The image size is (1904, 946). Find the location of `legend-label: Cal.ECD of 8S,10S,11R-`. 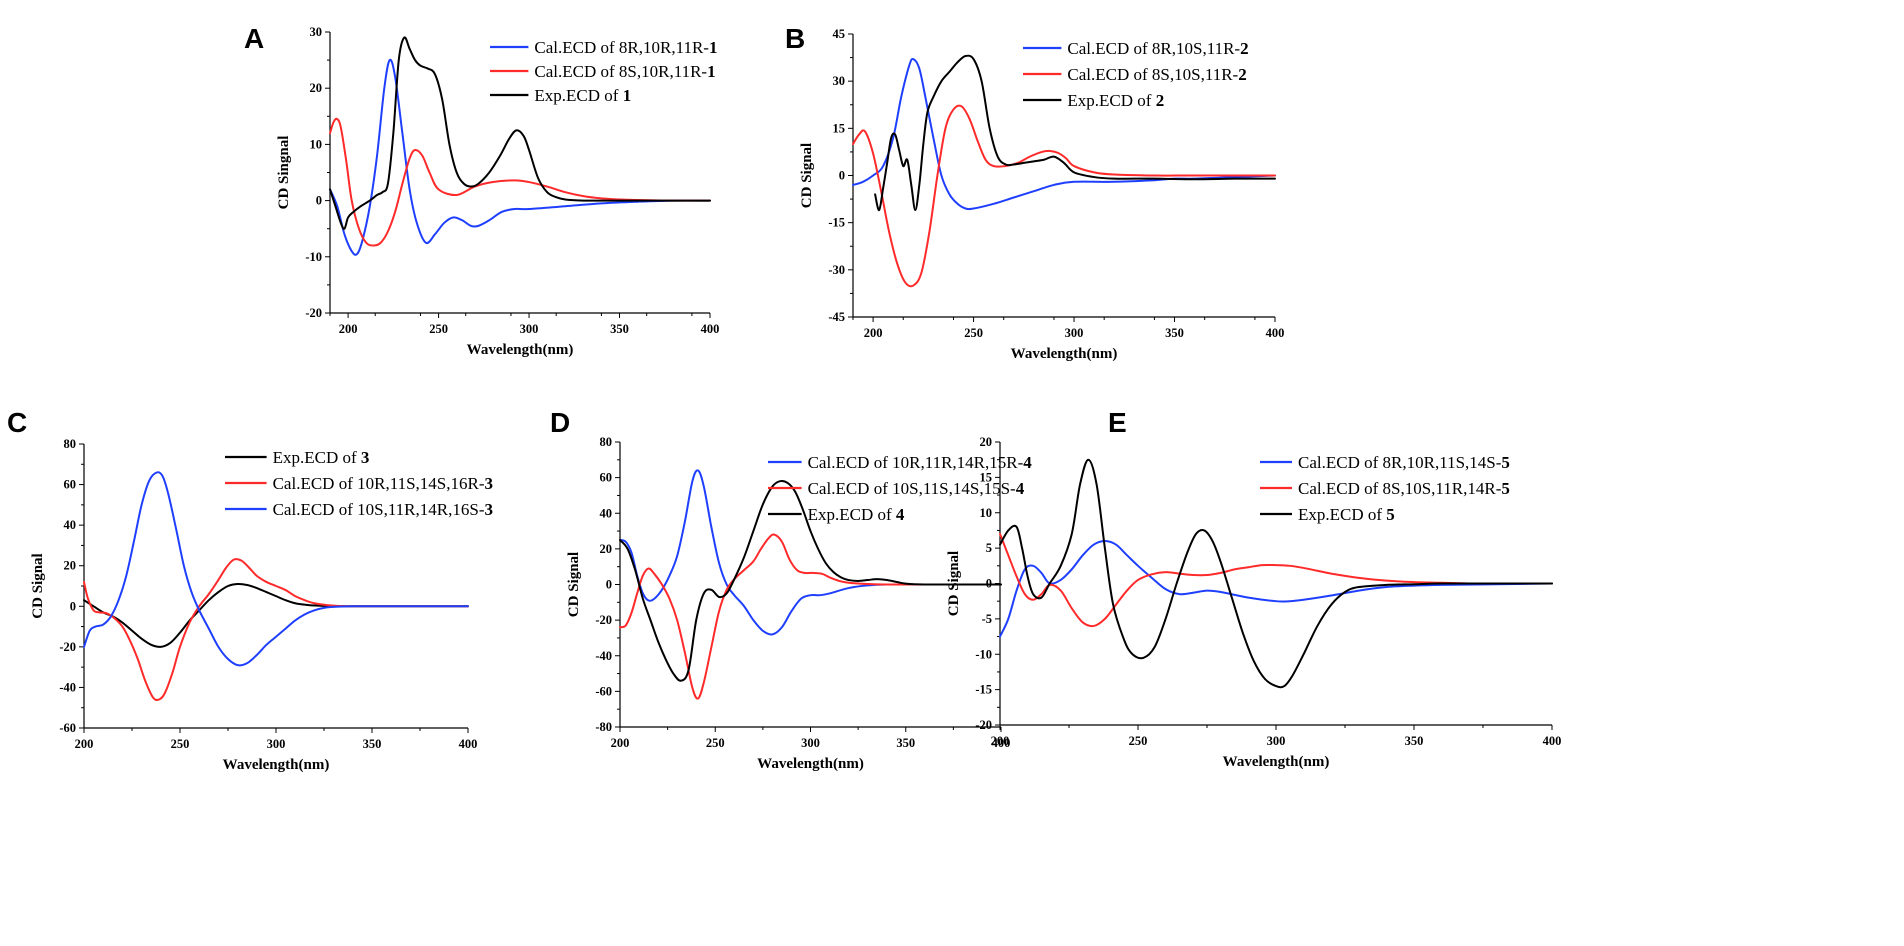

legend-label: Cal.ECD of 8S,10S,11R- is located at coordinates (1152, 74).